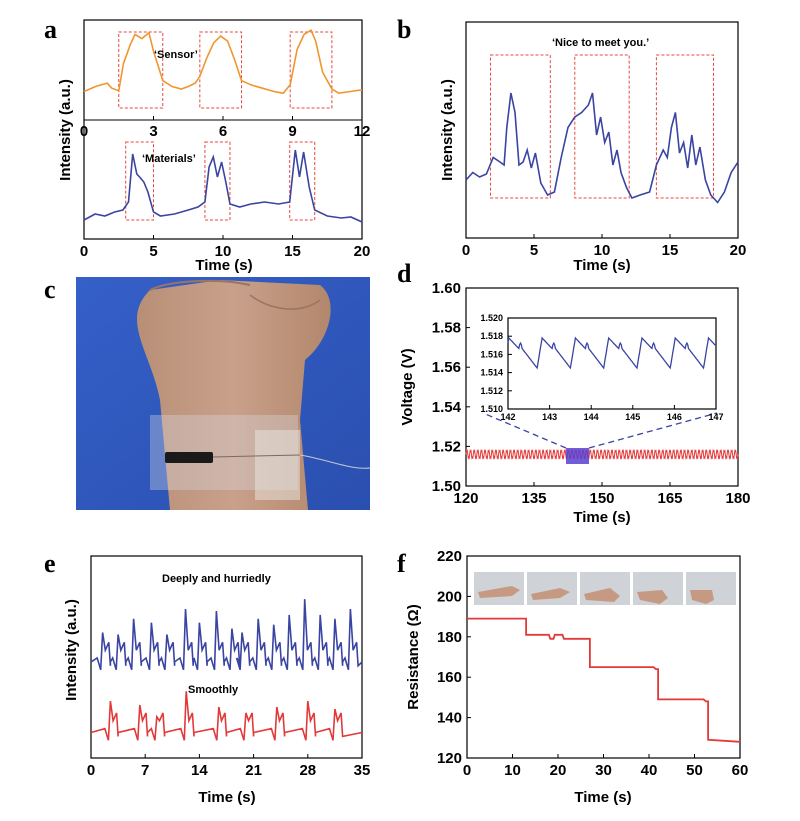 The height and width of the screenshot is (821, 800). What do you see at coordinates (153, 251) in the screenshot?
I see `panel-a-bottom-xtick-label: 5` at bounding box center [153, 251].